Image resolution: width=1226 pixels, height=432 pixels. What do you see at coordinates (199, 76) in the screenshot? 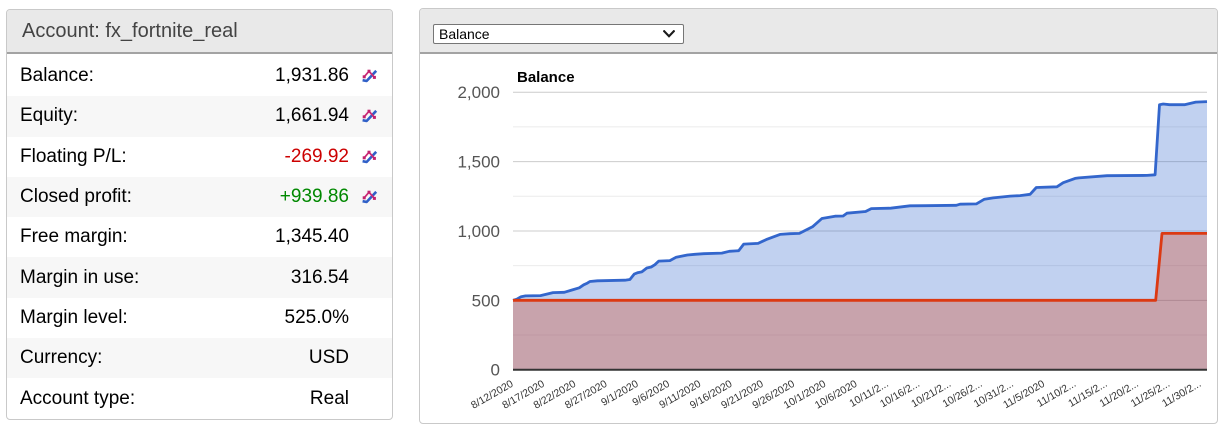
I see `account-row: Balance: 1,931.86` at bounding box center [199, 76].